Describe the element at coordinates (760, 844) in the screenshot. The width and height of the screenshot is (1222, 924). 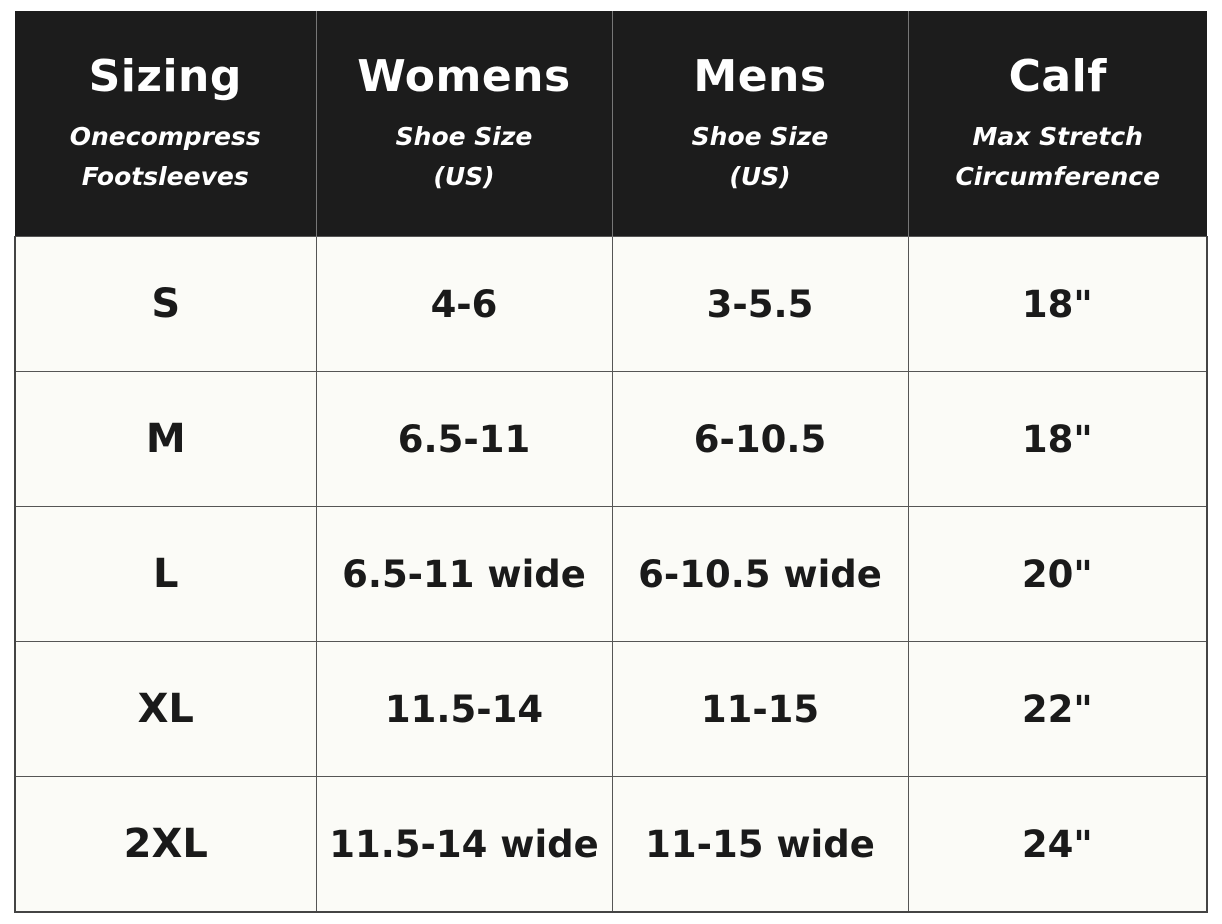
I see `mens-cell: 11-15 wide` at that location.